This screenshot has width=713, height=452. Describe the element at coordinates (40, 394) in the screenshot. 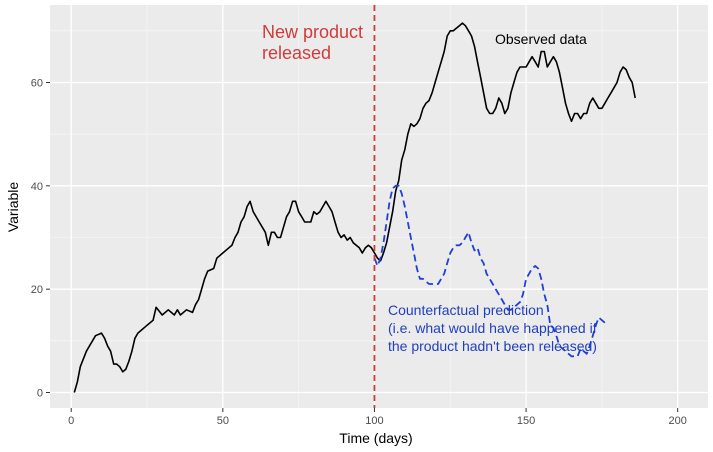

I see `y-tick-label: 0` at that location.